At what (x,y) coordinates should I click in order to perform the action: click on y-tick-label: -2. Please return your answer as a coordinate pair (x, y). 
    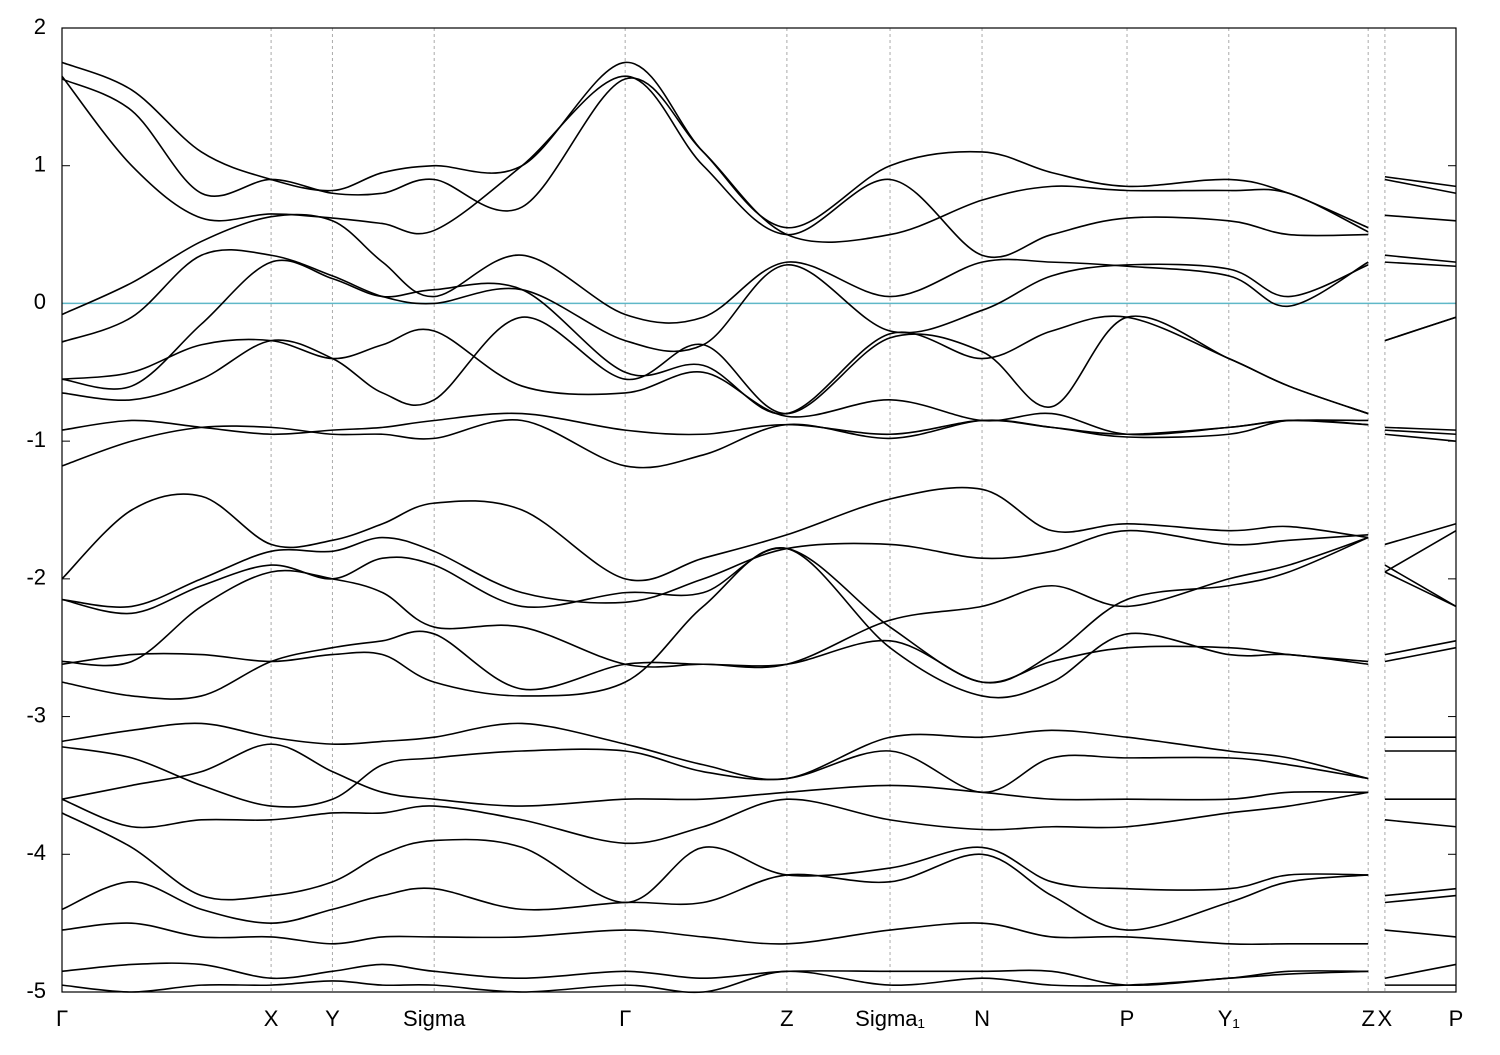
    Looking at the image, I should click on (36, 577).